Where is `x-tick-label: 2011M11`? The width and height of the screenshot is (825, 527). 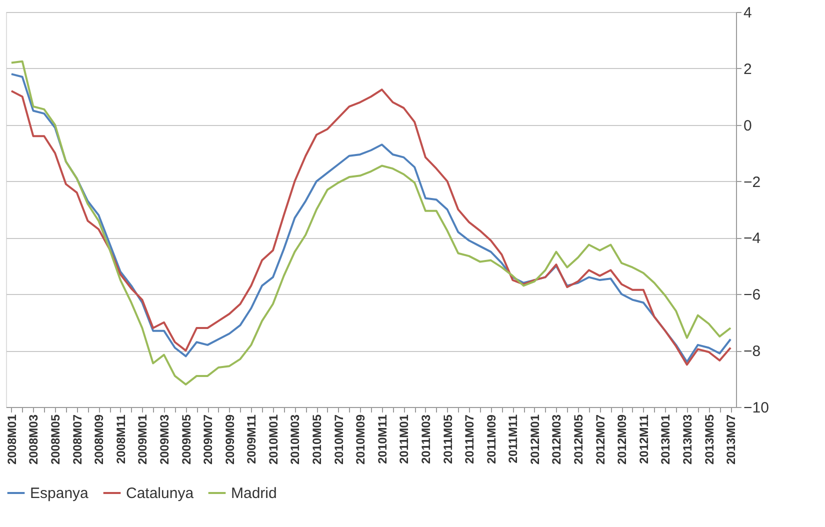
x-tick-label: 2011M11 is located at coordinates (513, 439).